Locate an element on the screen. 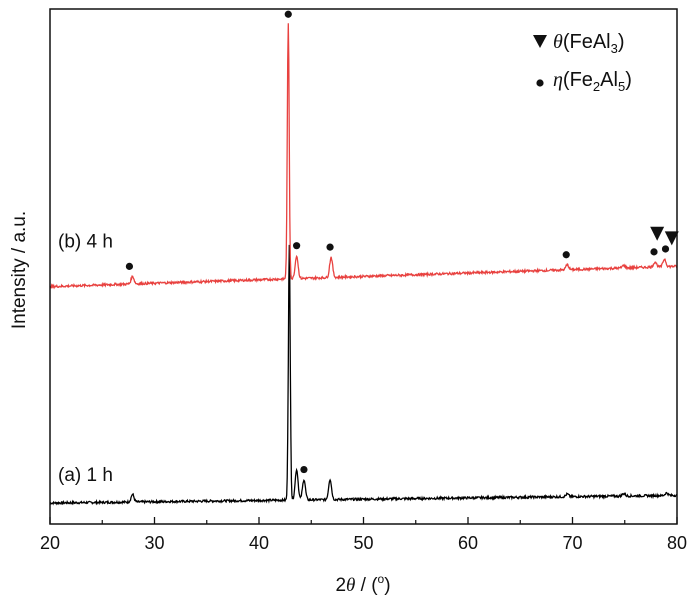 The height and width of the screenshot is (603, 700). x-axis-label-part: / ( is located at coordinates (366, 585).